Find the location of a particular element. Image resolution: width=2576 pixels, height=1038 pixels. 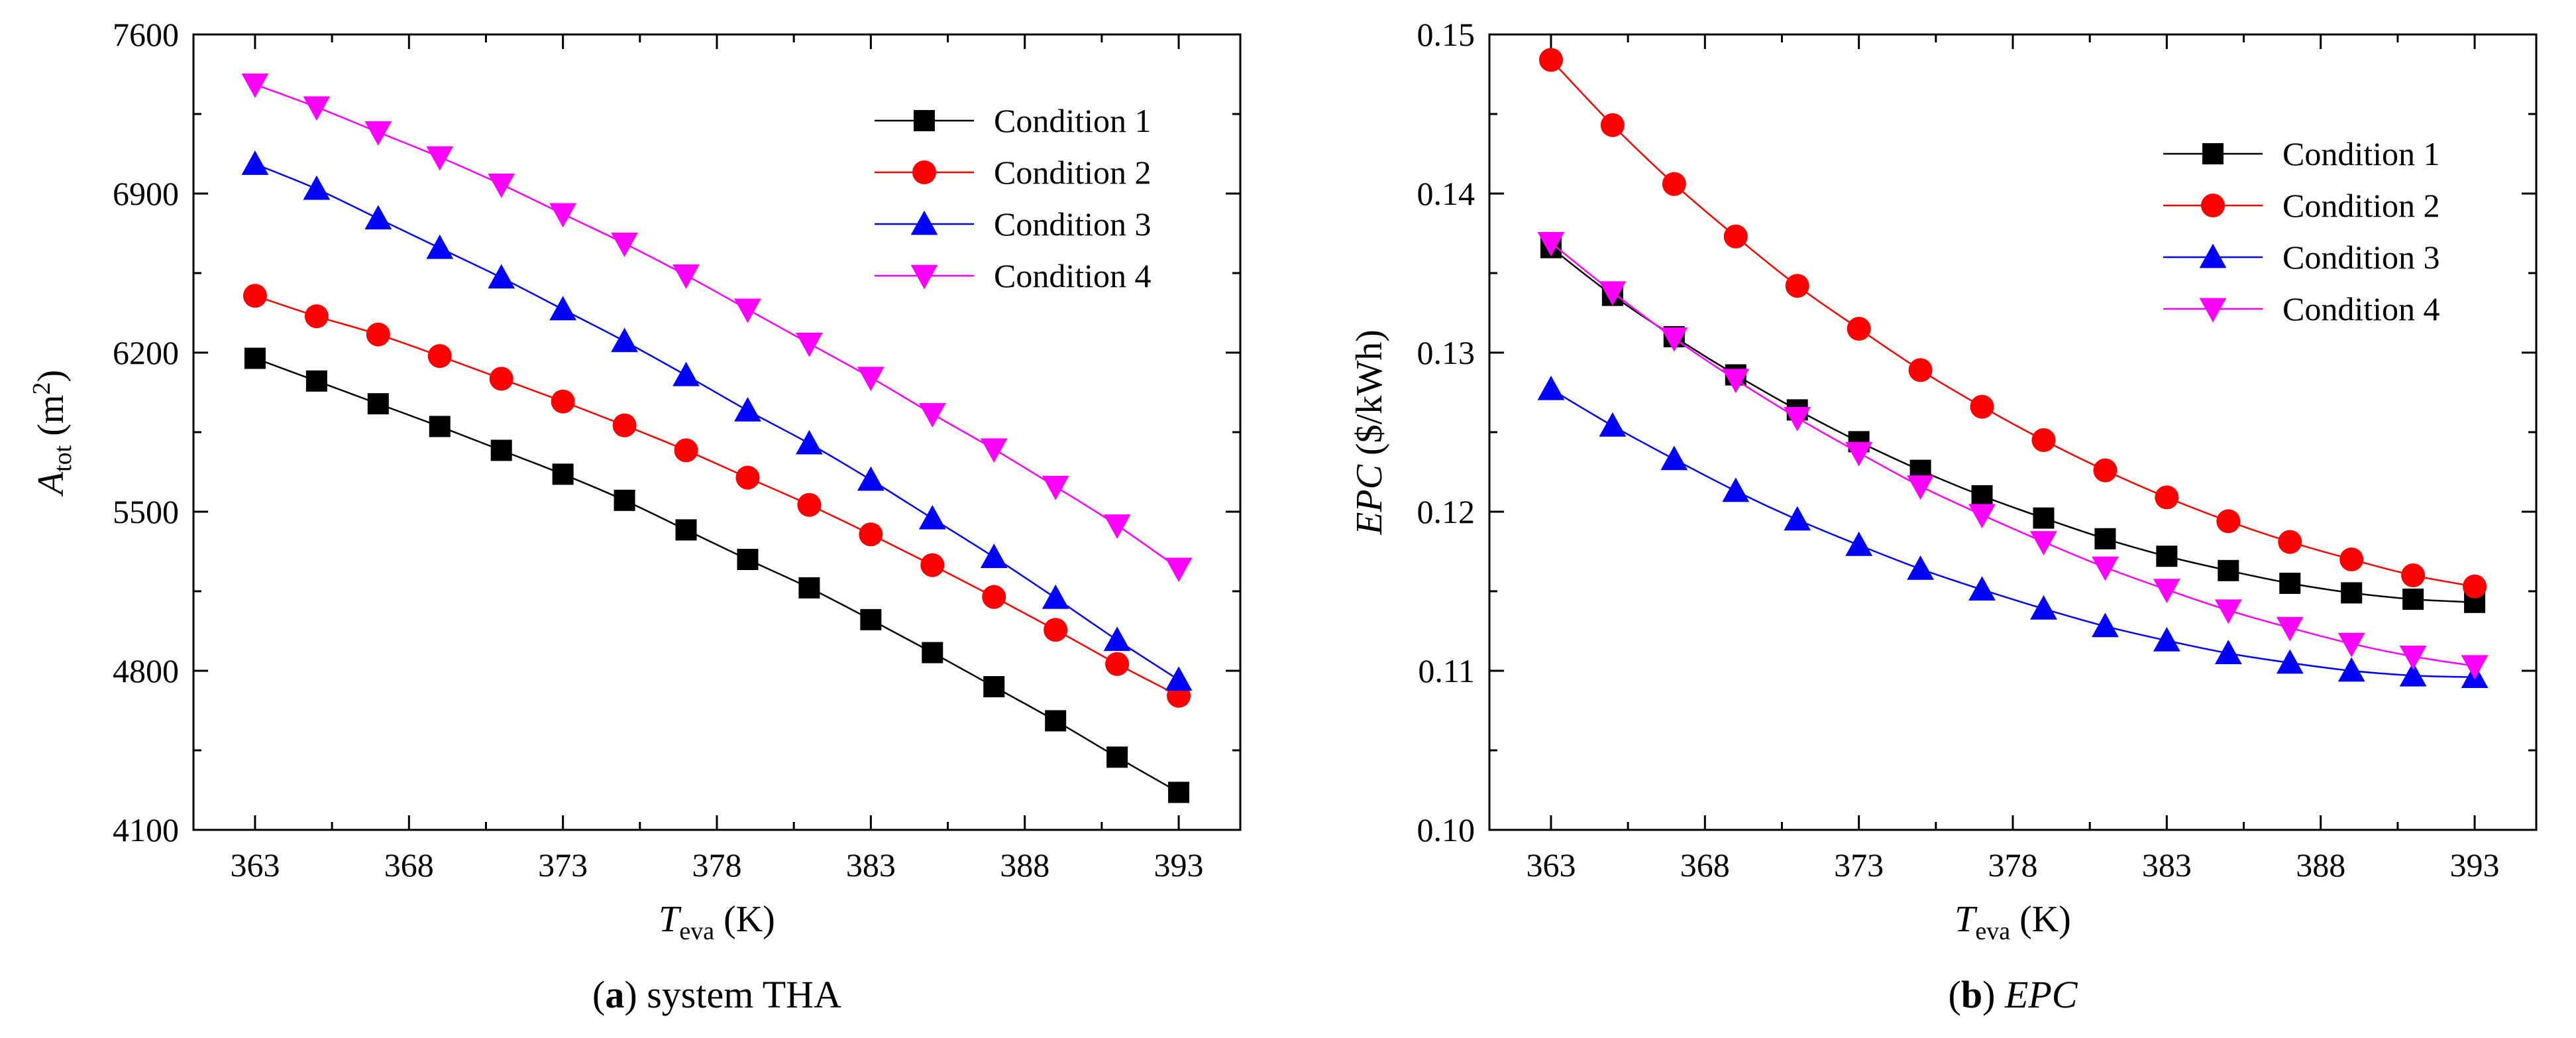

y-axis-label-sub: tot is located at coordinates (63, 458).